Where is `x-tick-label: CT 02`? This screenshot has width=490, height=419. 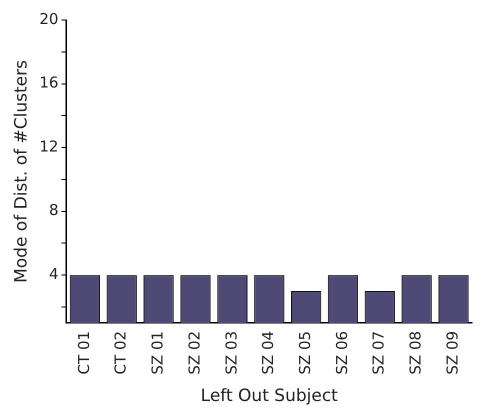 x-tick-label: CT 02 is located at coordinates (121, 352).